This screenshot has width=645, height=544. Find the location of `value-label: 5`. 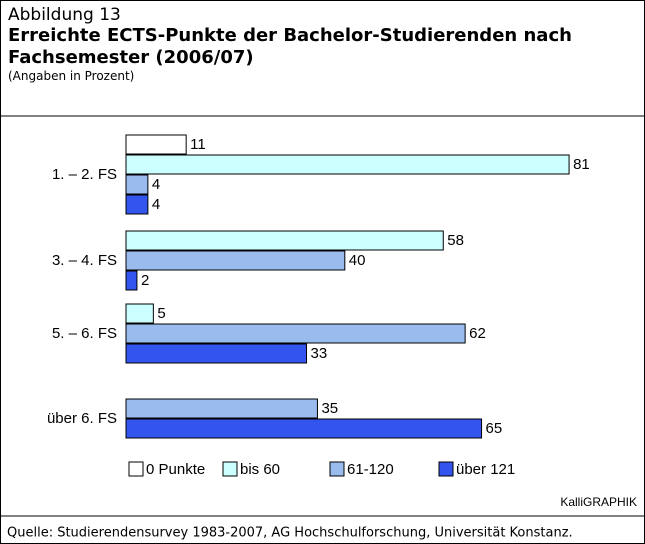

value-label: 5 is located at coordinates (161, 313).